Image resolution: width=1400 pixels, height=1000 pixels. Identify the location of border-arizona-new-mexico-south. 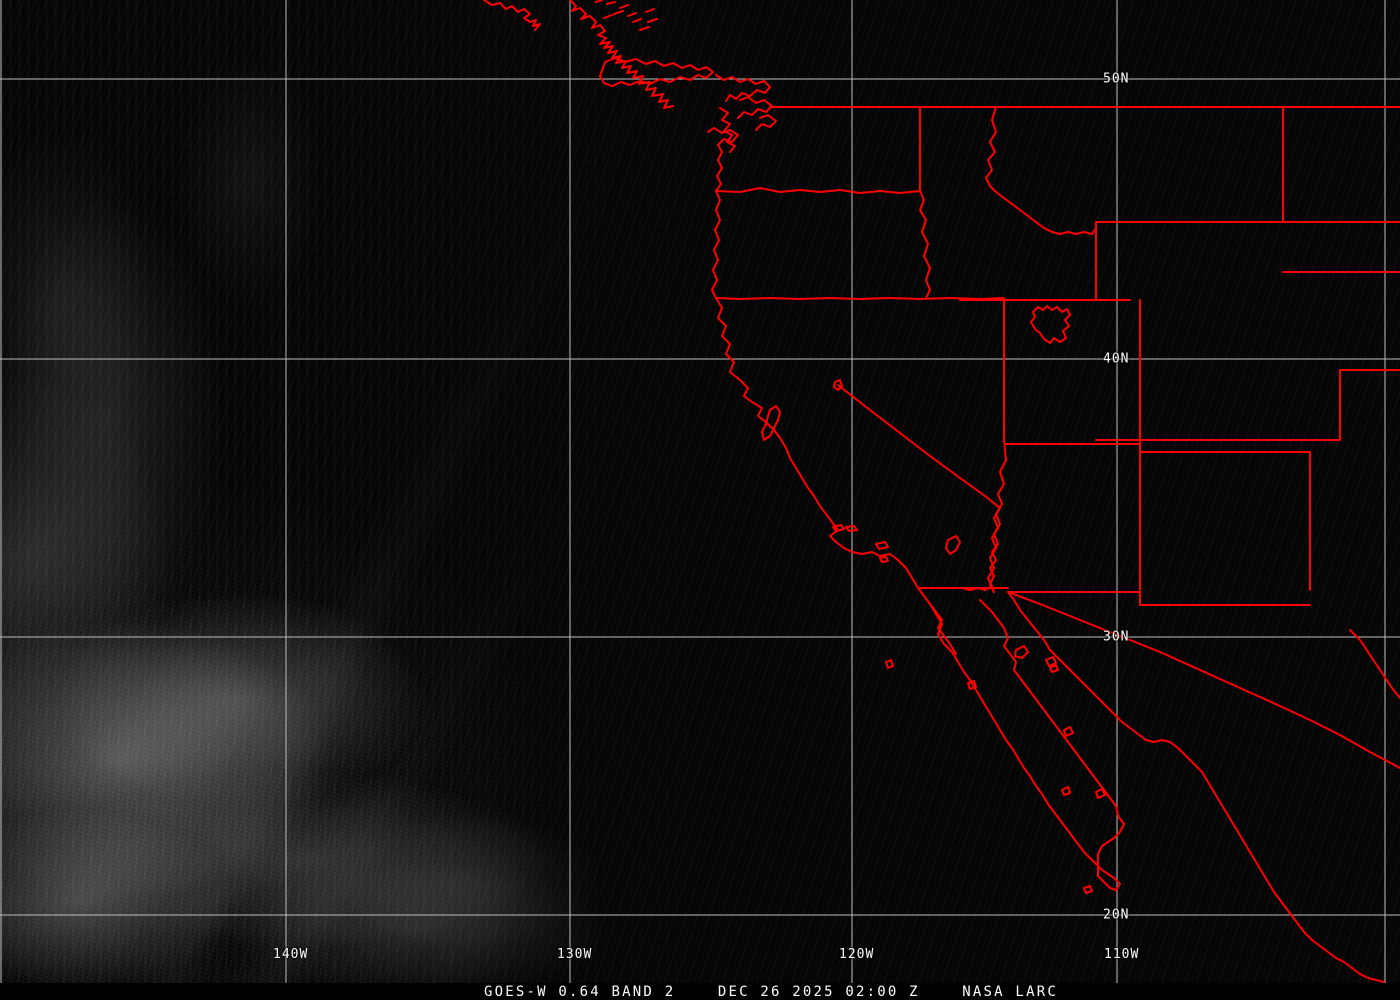
(1159, 598).